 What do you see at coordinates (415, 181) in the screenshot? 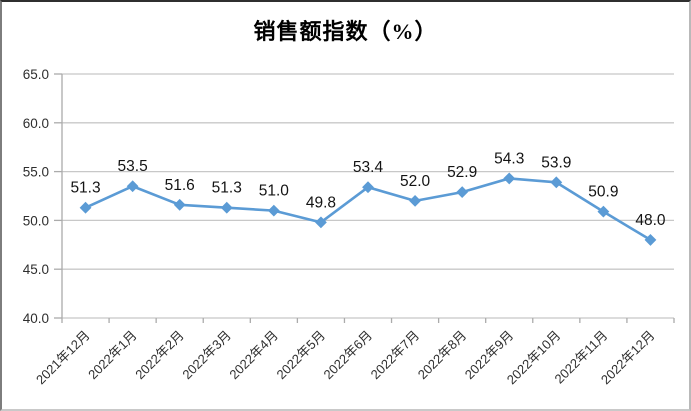
I see `data-point-label: 52.0` at bounding box center [415, 181].